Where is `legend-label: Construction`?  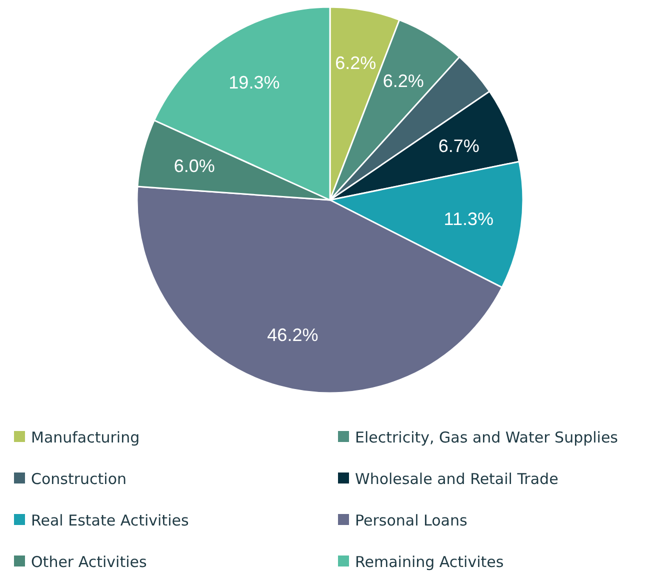
legend-label: Construction is located at coordinates (79, 479).